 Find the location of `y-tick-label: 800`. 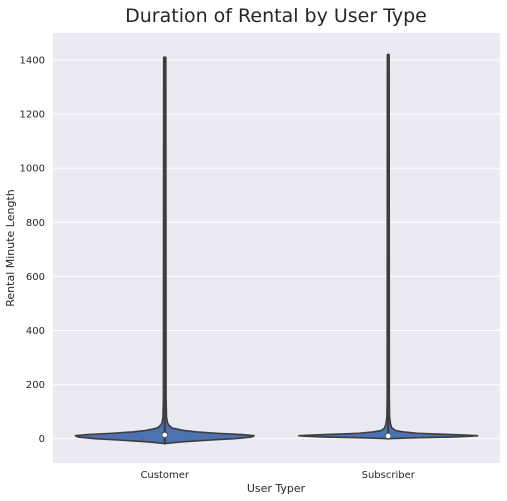

y-tick-label: 800 is located at coordinates (35, 223).